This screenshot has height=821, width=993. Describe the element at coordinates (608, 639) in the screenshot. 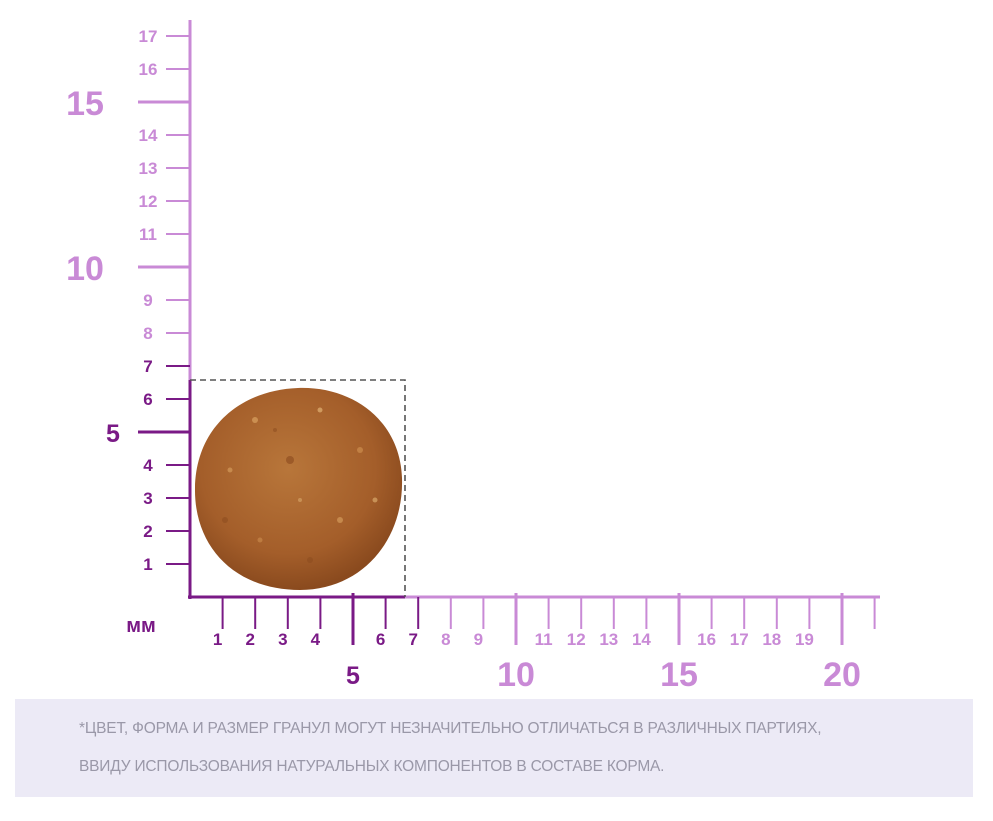

I see `x-minor-label: 13` at that location.